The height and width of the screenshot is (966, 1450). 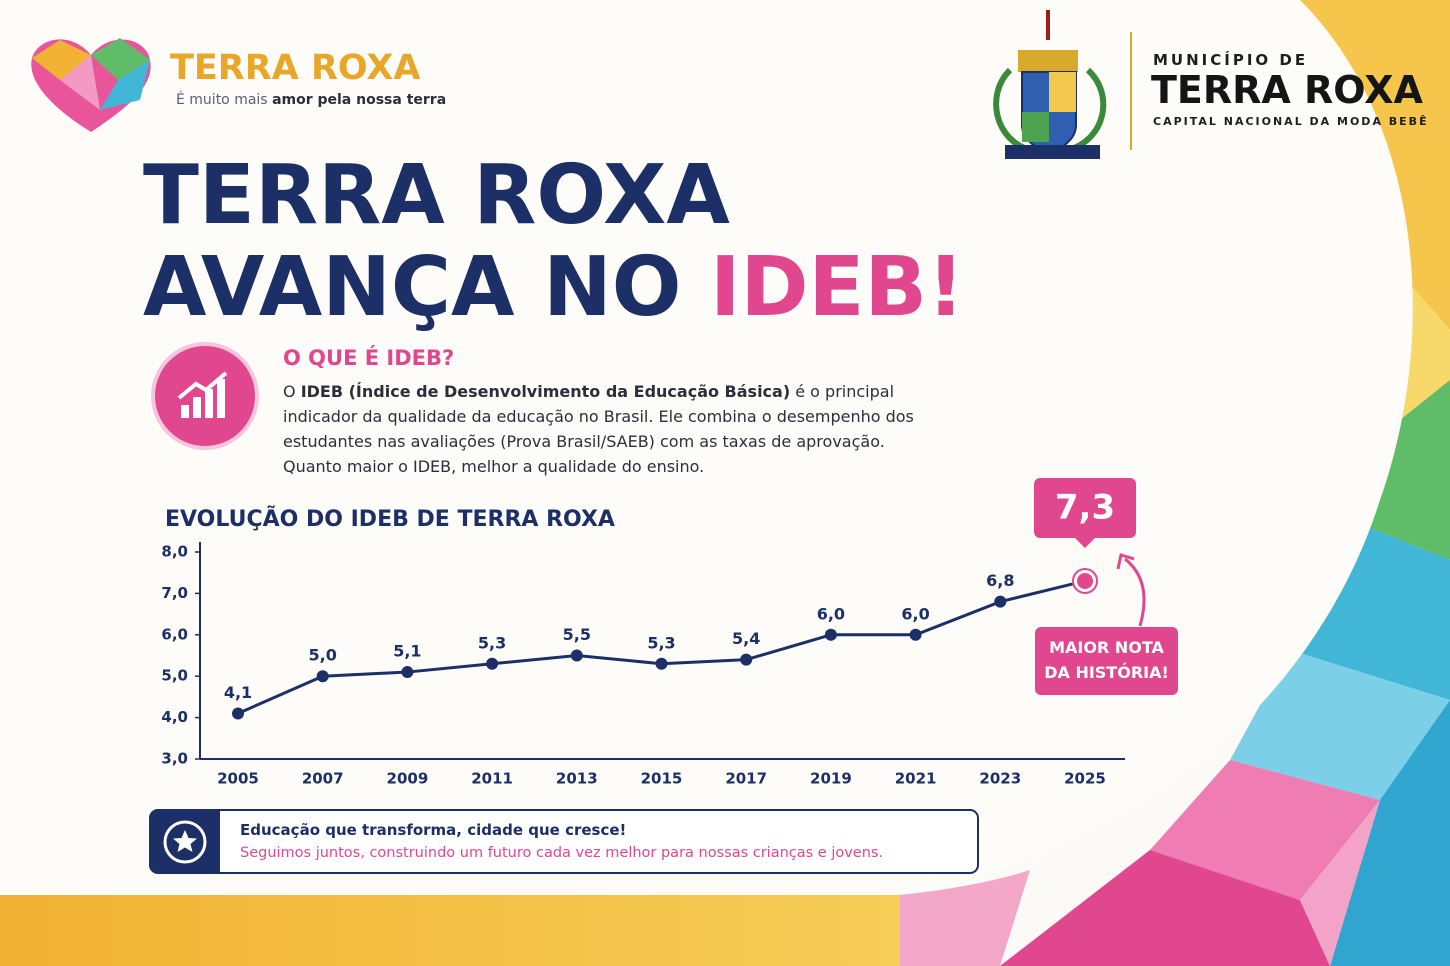 I want to click on about-intro: O, so click(x=292, y=391).